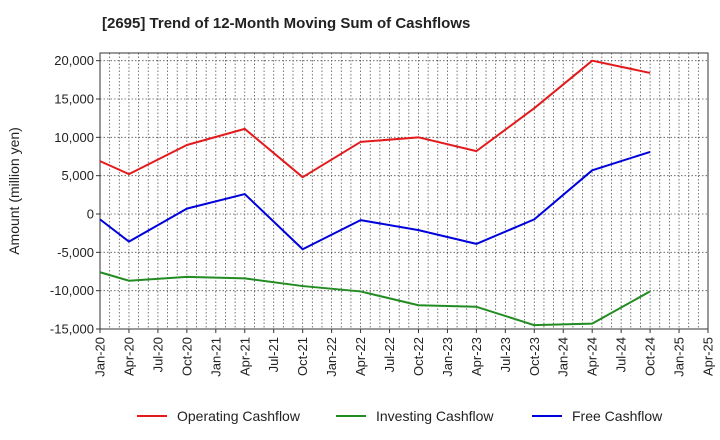 The height and width of the screenshot is (440, 720). What do you see at coordinates (72, 290) in the screenshot?
I see `y-tick-label: -10,000` at bounding box center [72, 290].